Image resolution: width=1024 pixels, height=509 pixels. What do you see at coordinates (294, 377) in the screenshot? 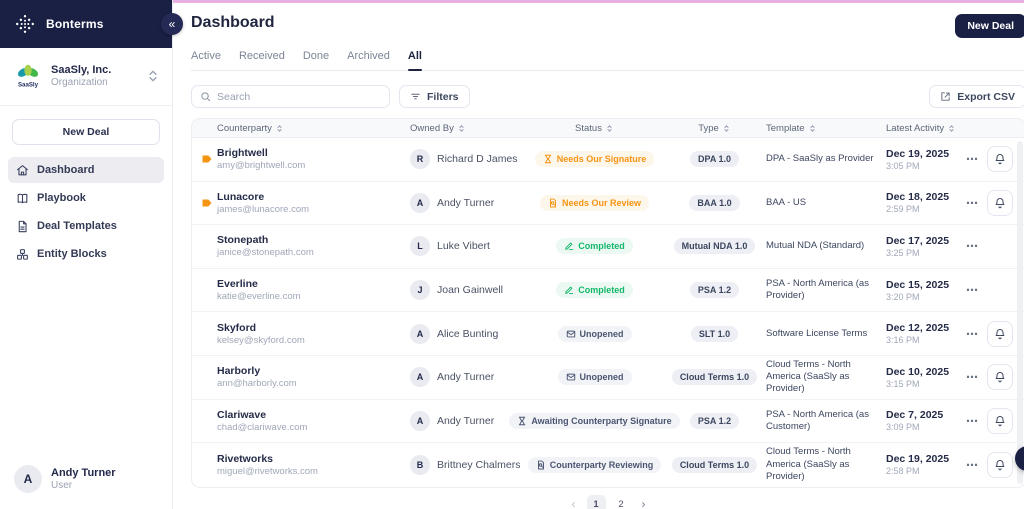
I see `counterparty-cell: Harborly ann@harborly.com` at bounding box center [294, 377].